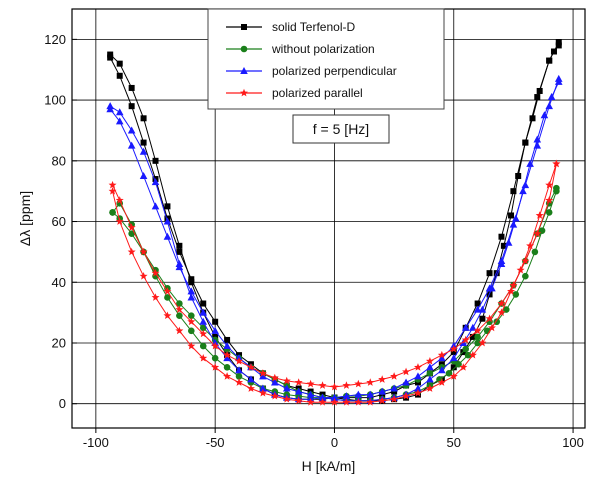 The image size is (598, 483). What do you see at coordinates (96, 442) in the screenshot?
I see `x-tick-label: -100` at bounding box center [96, 442].